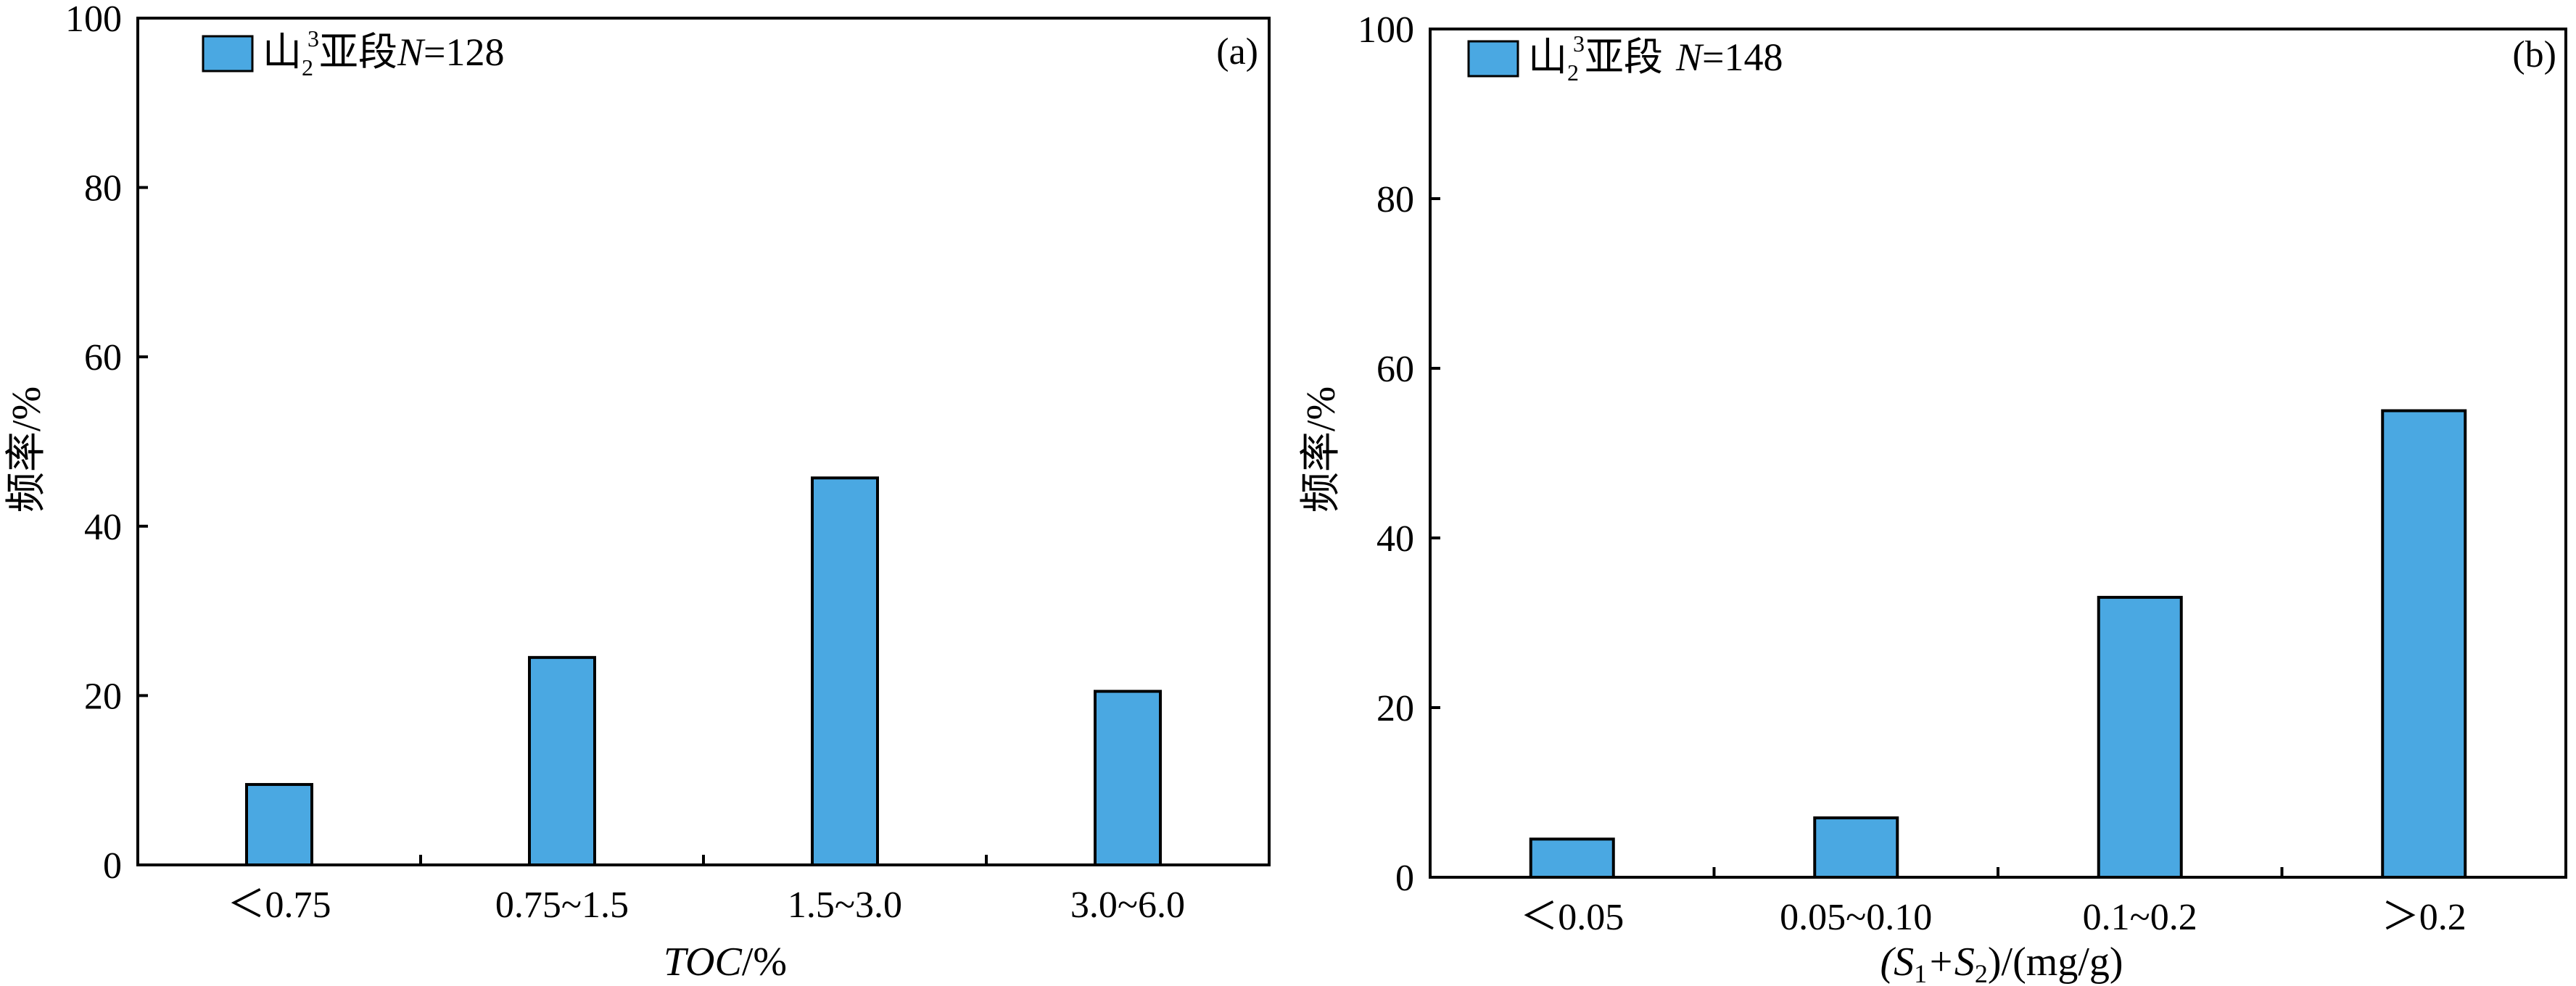 Image resolution: width=2576 pixels, height=986 pixels. Describe the element at coordinates (1127, 905) in the screenshot. I see `x-tick-label: 3.0~6.0` at that location.